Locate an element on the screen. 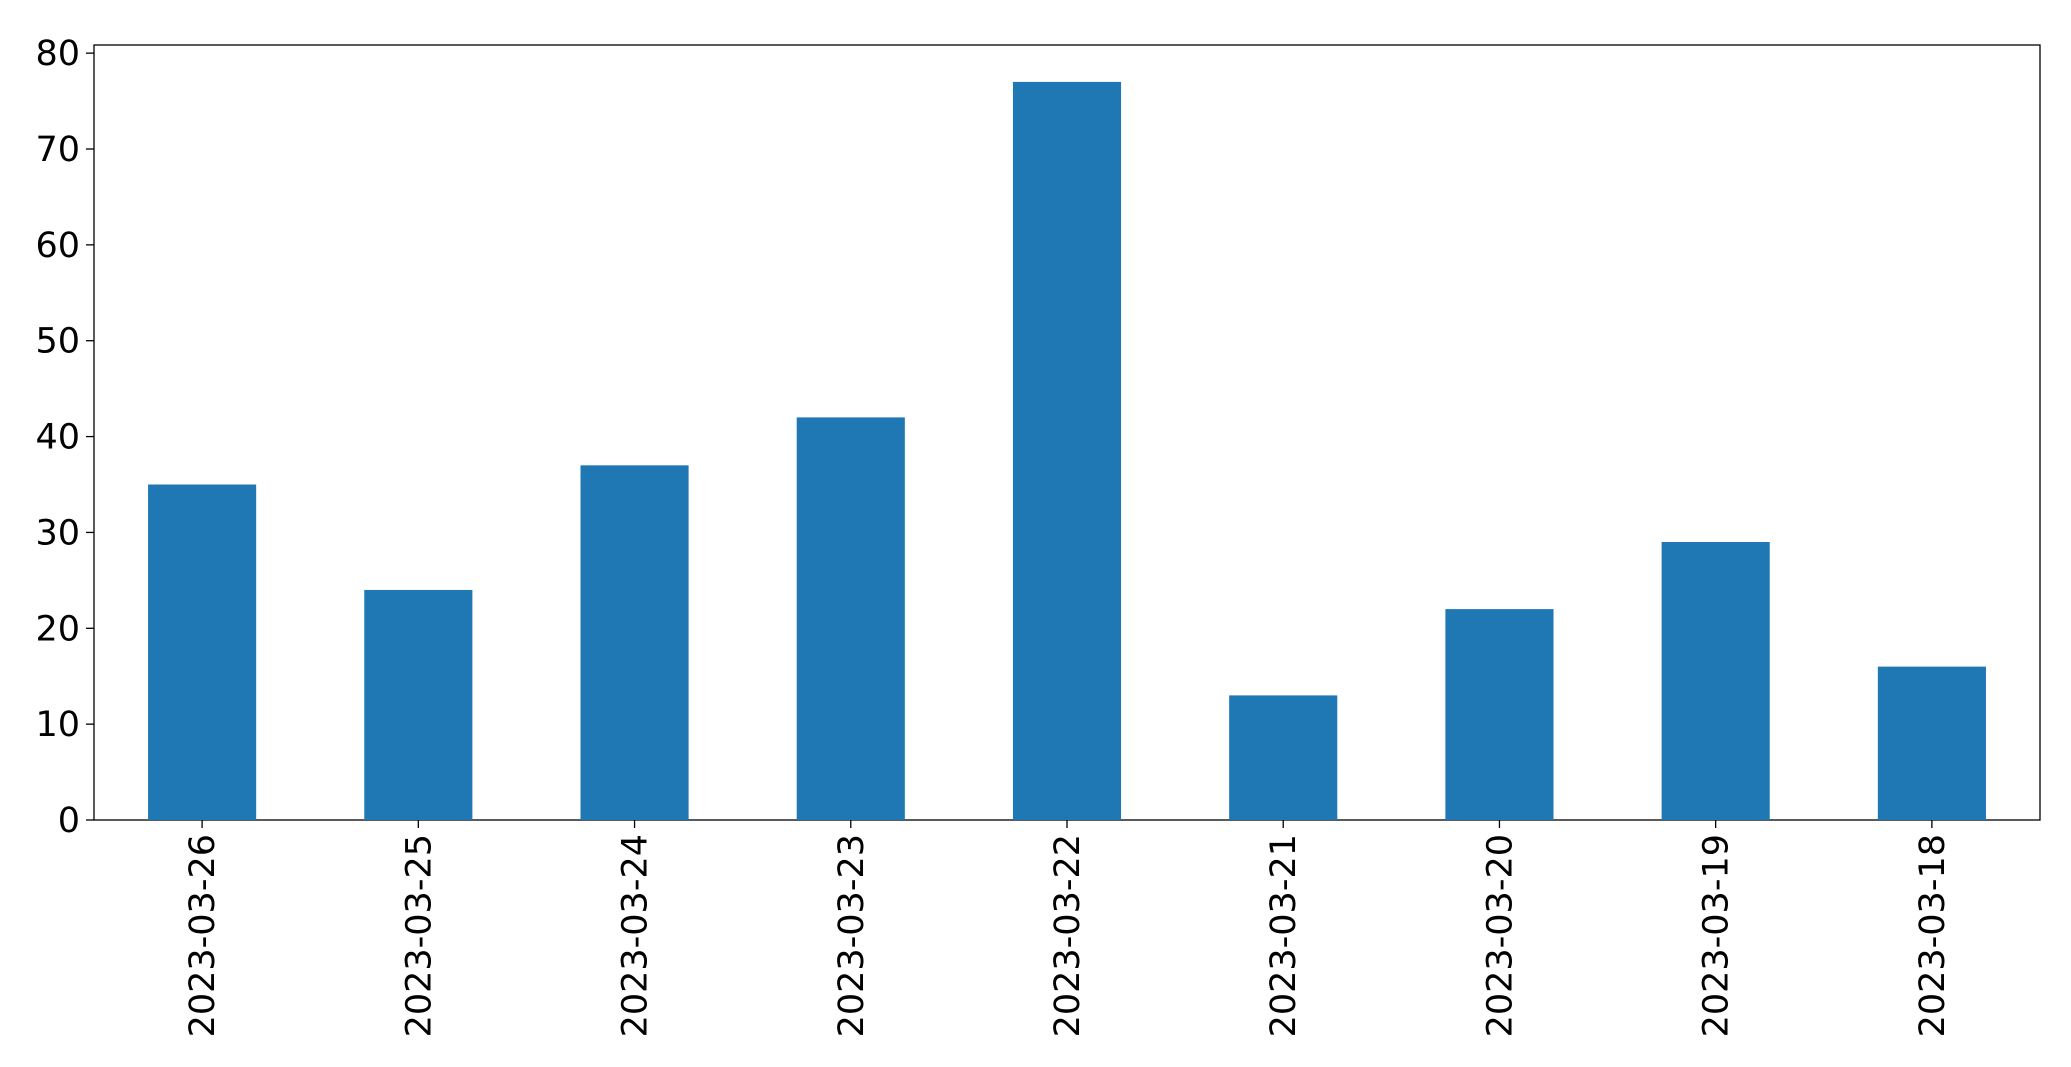 This screenshot has width=2071, height=1067. y-tick-label: 50 is located at coordinates (57, 342).